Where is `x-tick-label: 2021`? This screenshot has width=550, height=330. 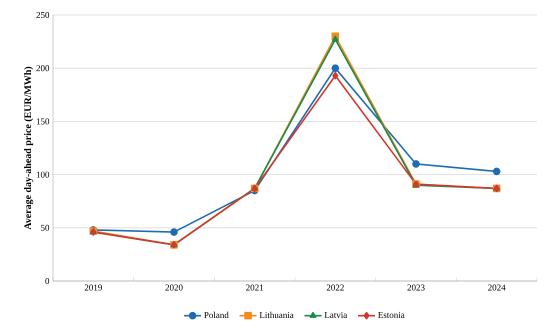 x-tick-label: 2021 is located at coordinates (255, 287).